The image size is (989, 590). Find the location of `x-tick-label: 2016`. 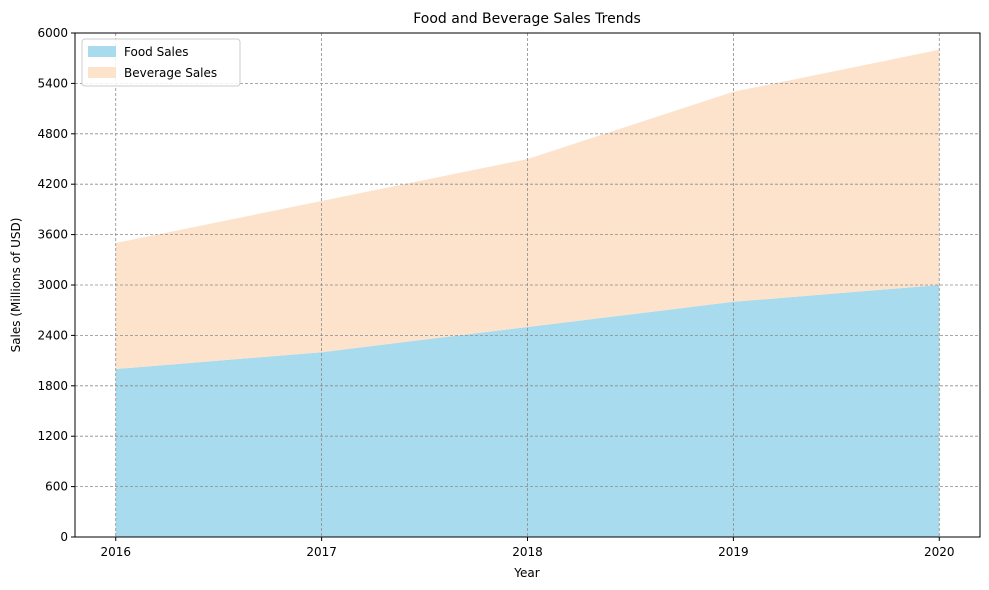

x-tick-label: 2016 is located at coordinates (115, 552).